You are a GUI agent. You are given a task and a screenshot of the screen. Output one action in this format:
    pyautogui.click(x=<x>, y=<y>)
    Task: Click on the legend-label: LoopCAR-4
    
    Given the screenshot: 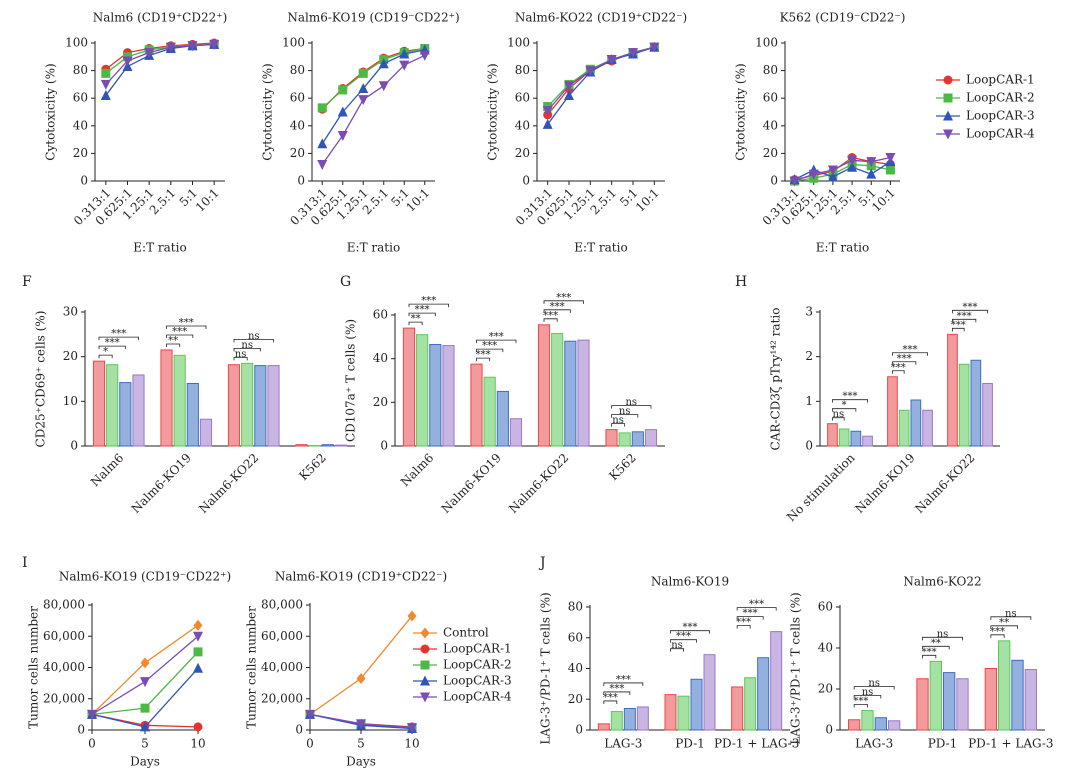 What is the action you would take?
    pyautogui.click(x=477, y=697)
    